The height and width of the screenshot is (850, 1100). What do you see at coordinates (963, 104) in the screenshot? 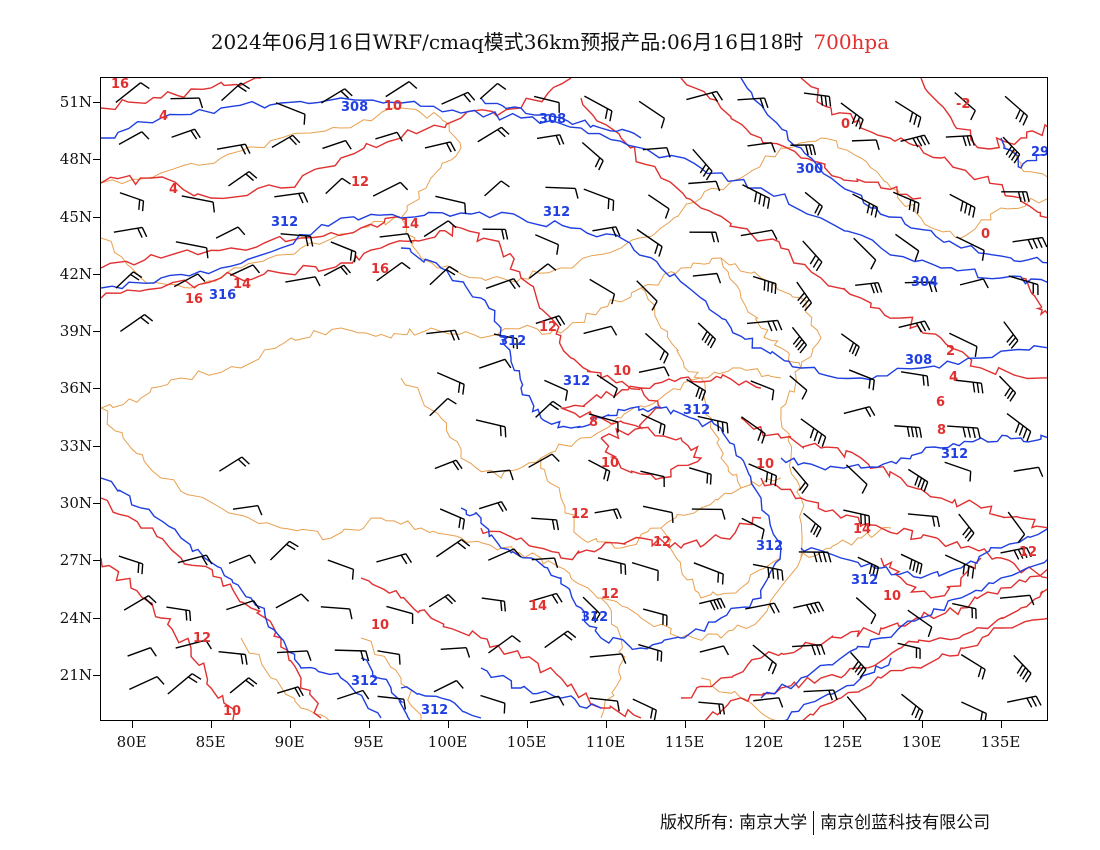
I see `temperature-contour-label: -2` at bounding box center [963, 104].